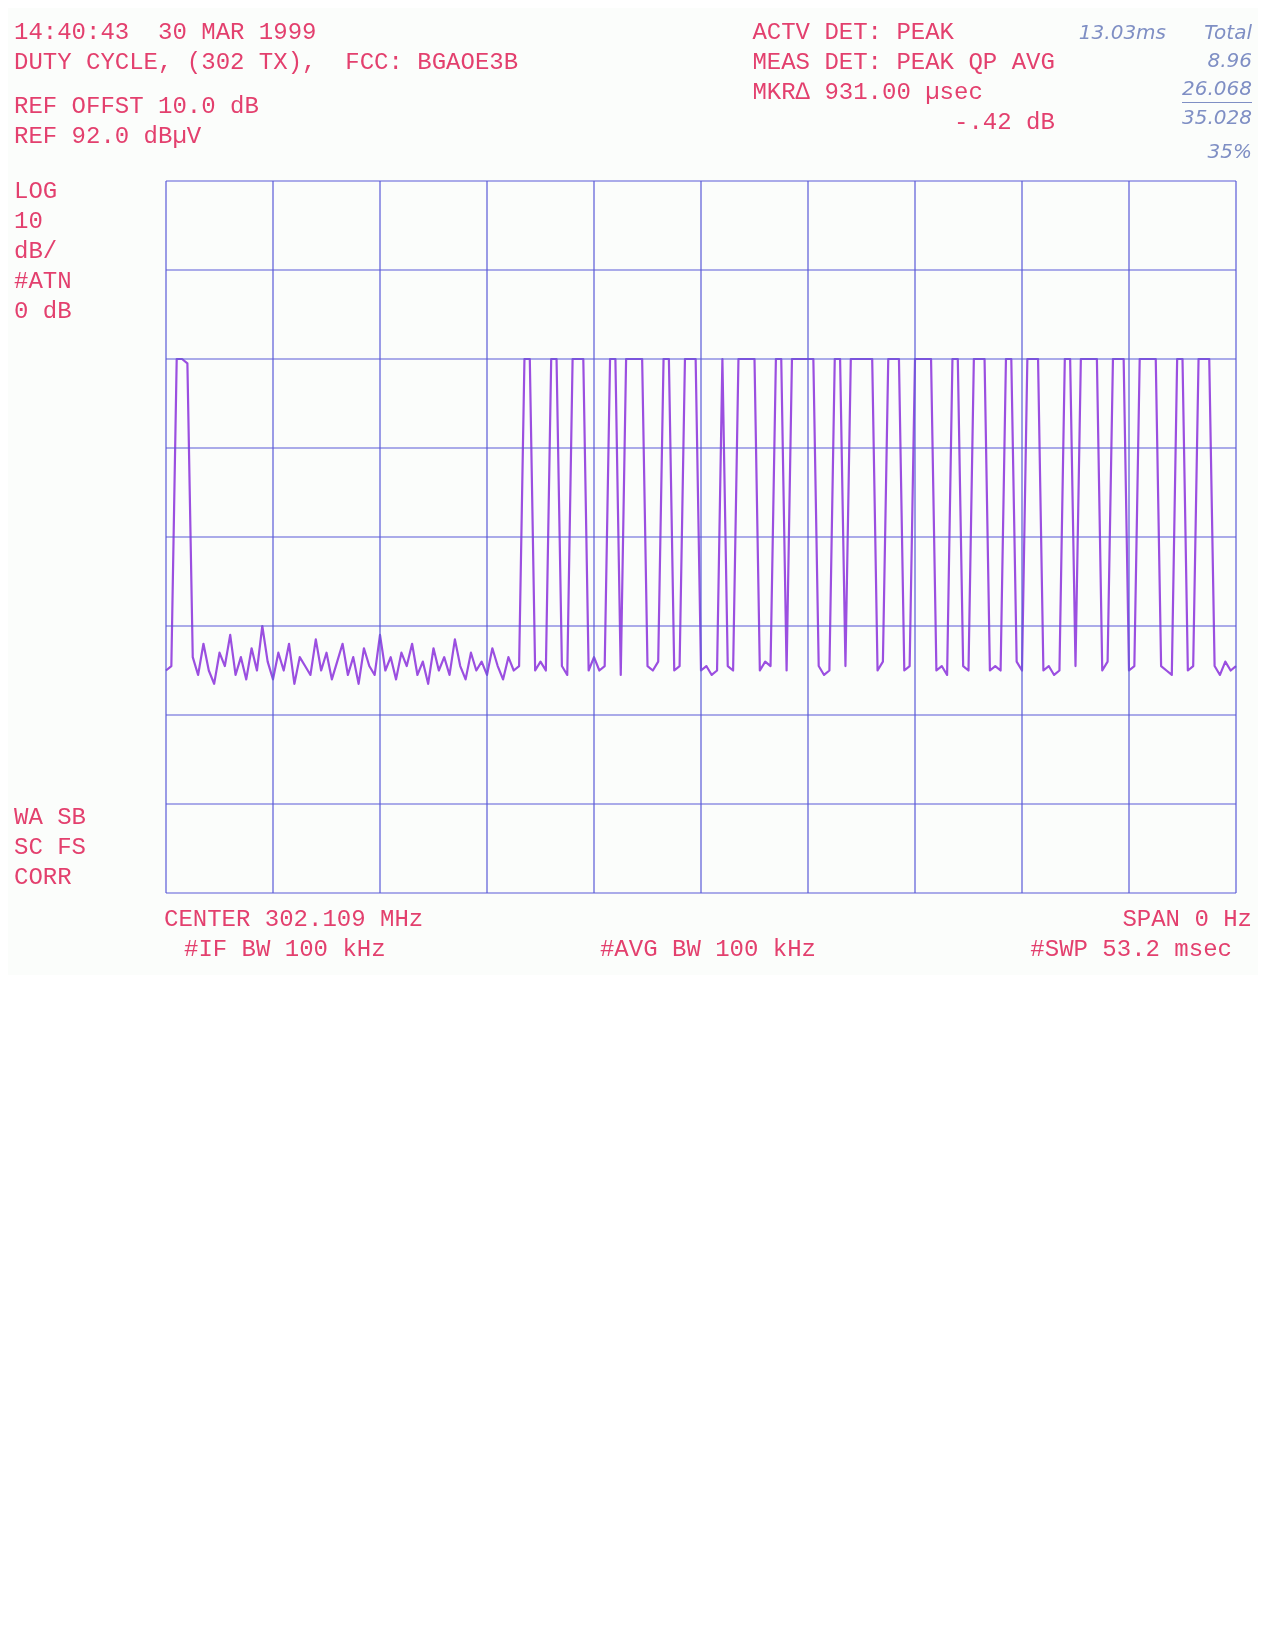 This screenshot has width=1274, height=1648. What do you see at coordinates (266, 63) in the screenshot?
I see `chart-subtitle: DUTY CYCLE, (302 TX), FCC: BGAOE3B` at bounding box center [266, 63].